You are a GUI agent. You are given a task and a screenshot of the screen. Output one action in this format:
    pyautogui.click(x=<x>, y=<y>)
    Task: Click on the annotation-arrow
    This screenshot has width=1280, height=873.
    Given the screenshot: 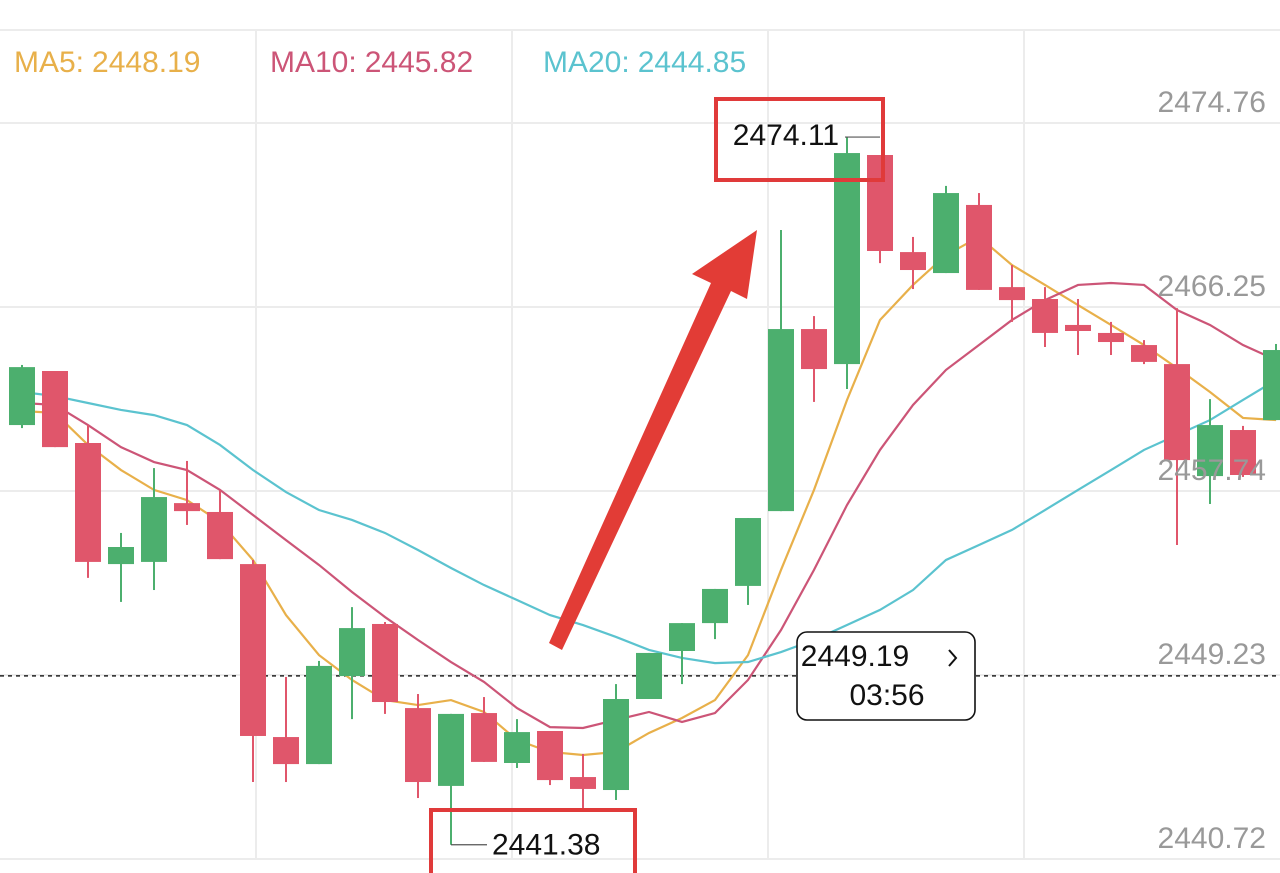 What is the action you would take?
    pyautogui.click(x=653, y=440)
    